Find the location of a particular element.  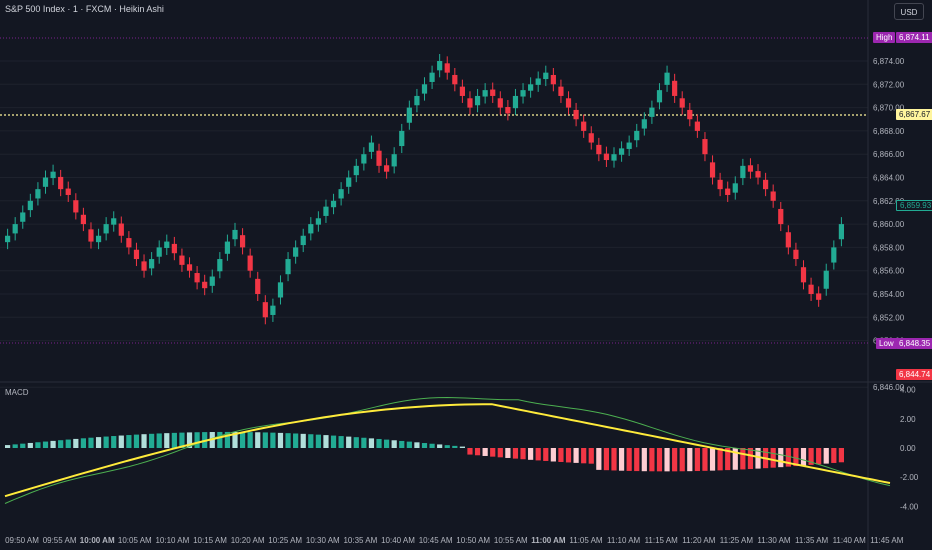

price-tick-label: 6,872.00 is located at coordinates (889, 84).